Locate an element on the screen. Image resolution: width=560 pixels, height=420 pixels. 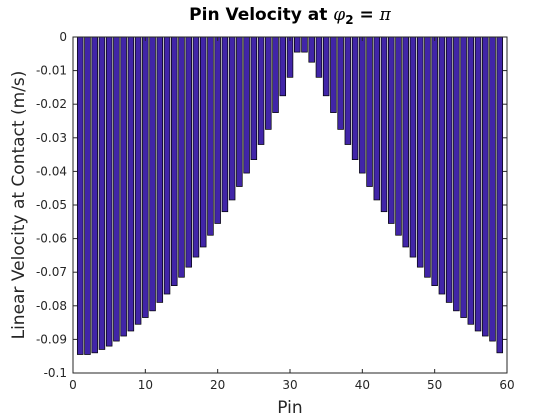
x-axis-label: Pin is located at coordinates (289, 408).